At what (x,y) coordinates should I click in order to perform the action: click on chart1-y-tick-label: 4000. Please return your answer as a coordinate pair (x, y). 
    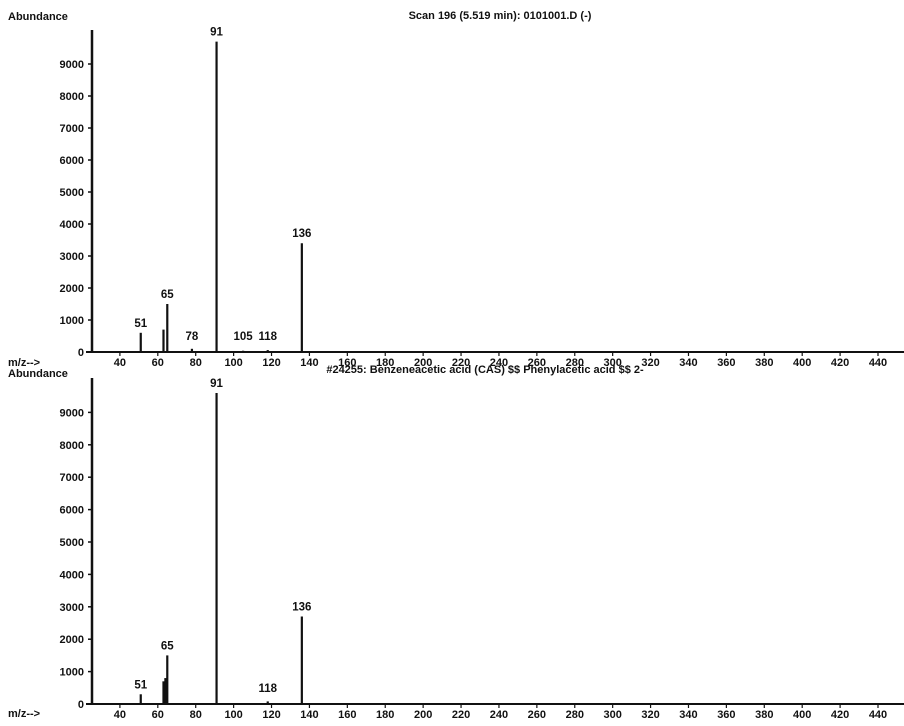
    Looking at the image, I should click on (72, 225).